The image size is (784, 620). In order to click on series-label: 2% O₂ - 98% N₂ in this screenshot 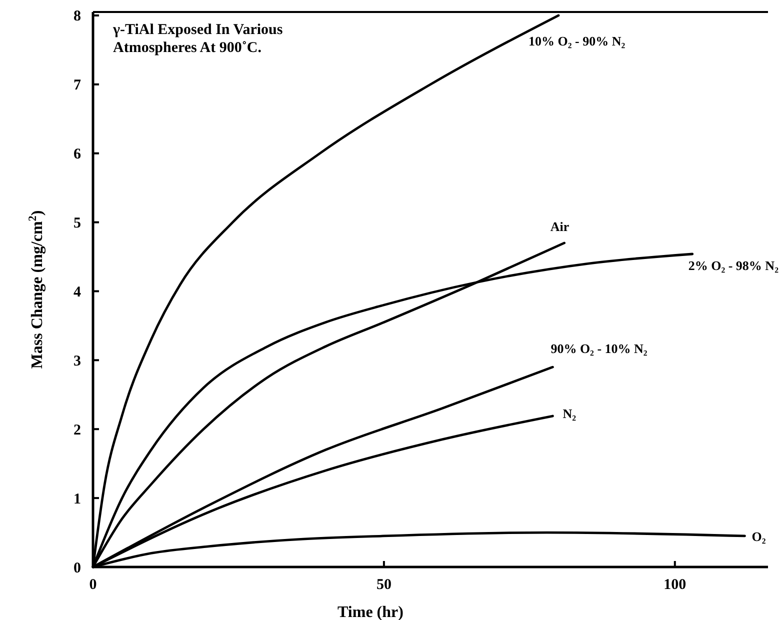, I will do `click(733, 265)`.